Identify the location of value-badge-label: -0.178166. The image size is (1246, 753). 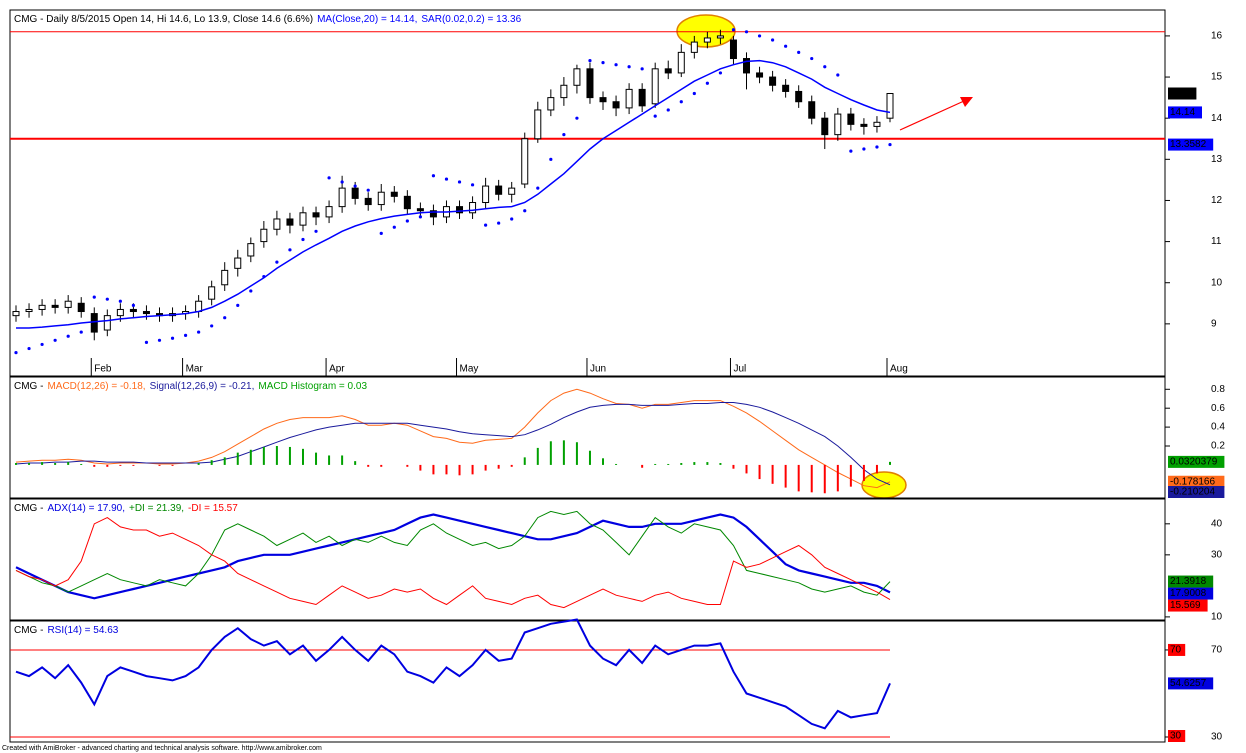
(1192, 481).